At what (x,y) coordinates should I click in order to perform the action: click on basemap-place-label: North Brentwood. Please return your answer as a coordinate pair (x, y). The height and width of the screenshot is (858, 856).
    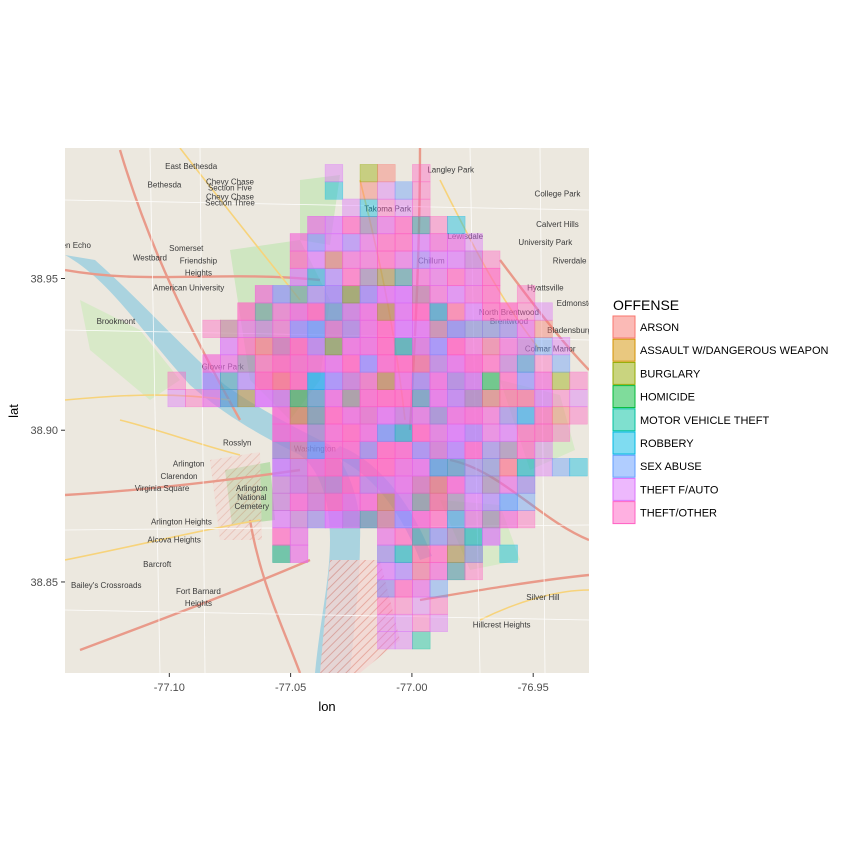
    Looking at the image, I should click on (509, 312).